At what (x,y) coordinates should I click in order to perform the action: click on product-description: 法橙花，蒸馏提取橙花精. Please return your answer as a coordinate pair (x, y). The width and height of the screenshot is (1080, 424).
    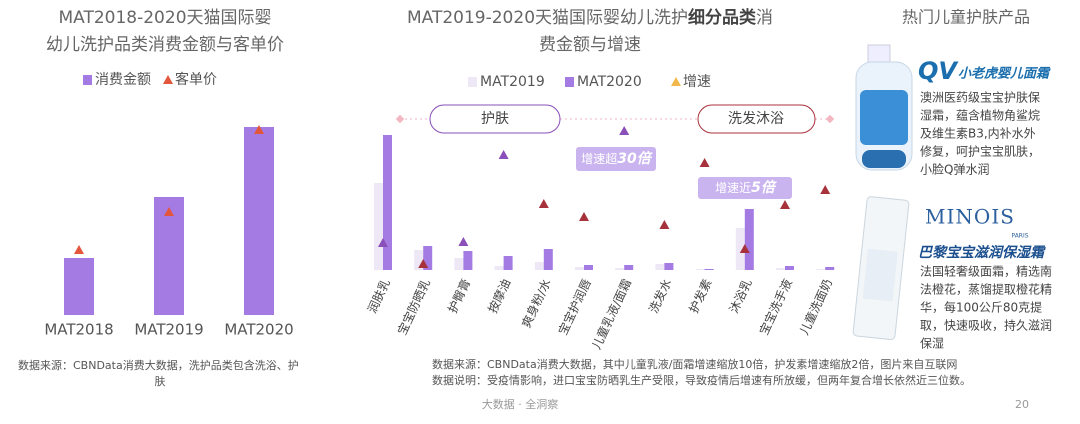
    Looking at the image, I should click on (986, 289).